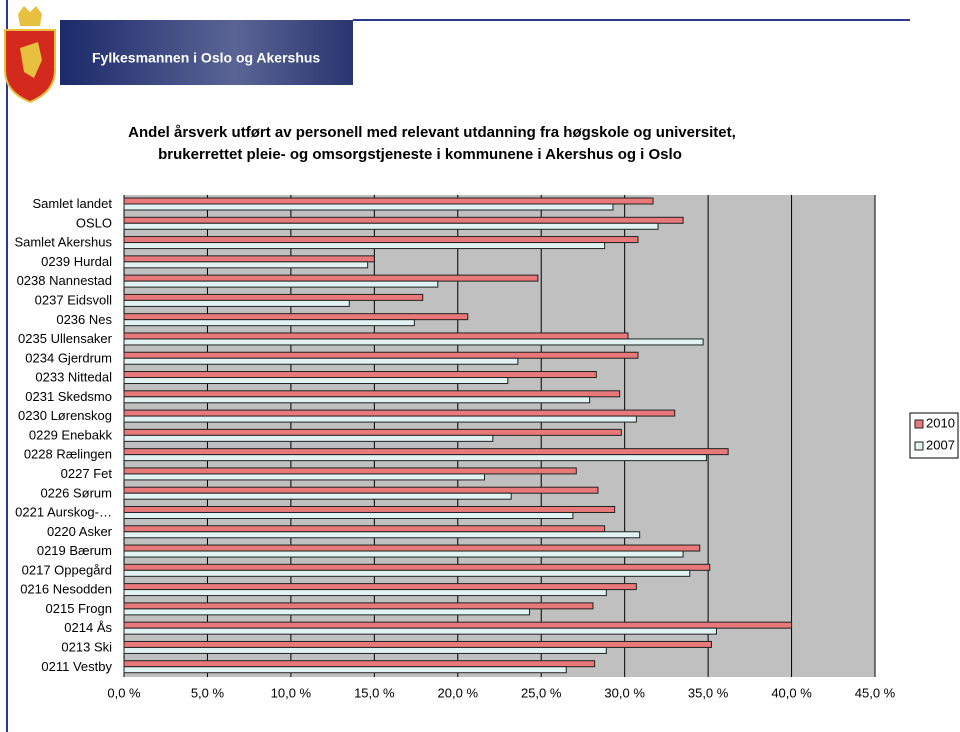 This screenshot has height=732, width=960. Describe the element at coordinates (65, 338) in the screenshot. I see `y-tick-label: 0235 Ullensaker` at that location.